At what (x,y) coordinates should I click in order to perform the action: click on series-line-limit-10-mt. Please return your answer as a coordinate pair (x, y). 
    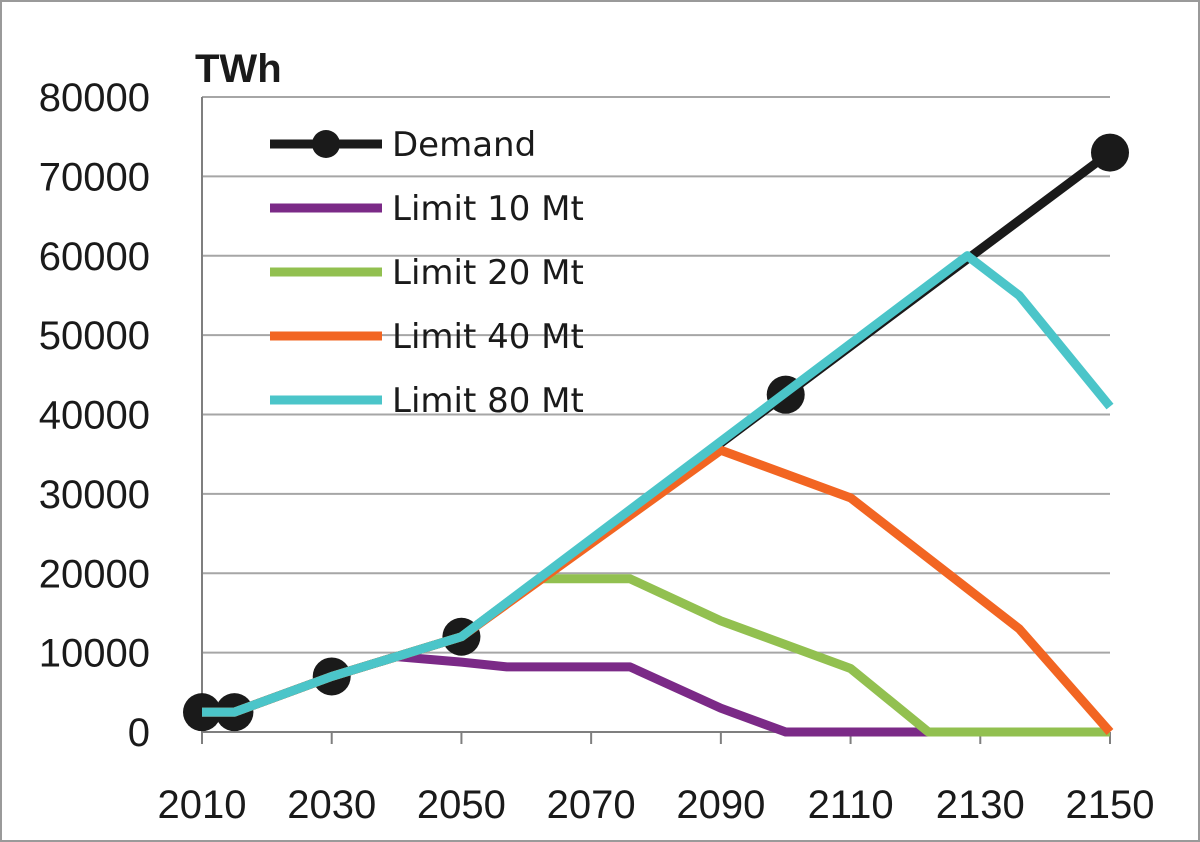
    Looking at the image, I should click on (565, 694).